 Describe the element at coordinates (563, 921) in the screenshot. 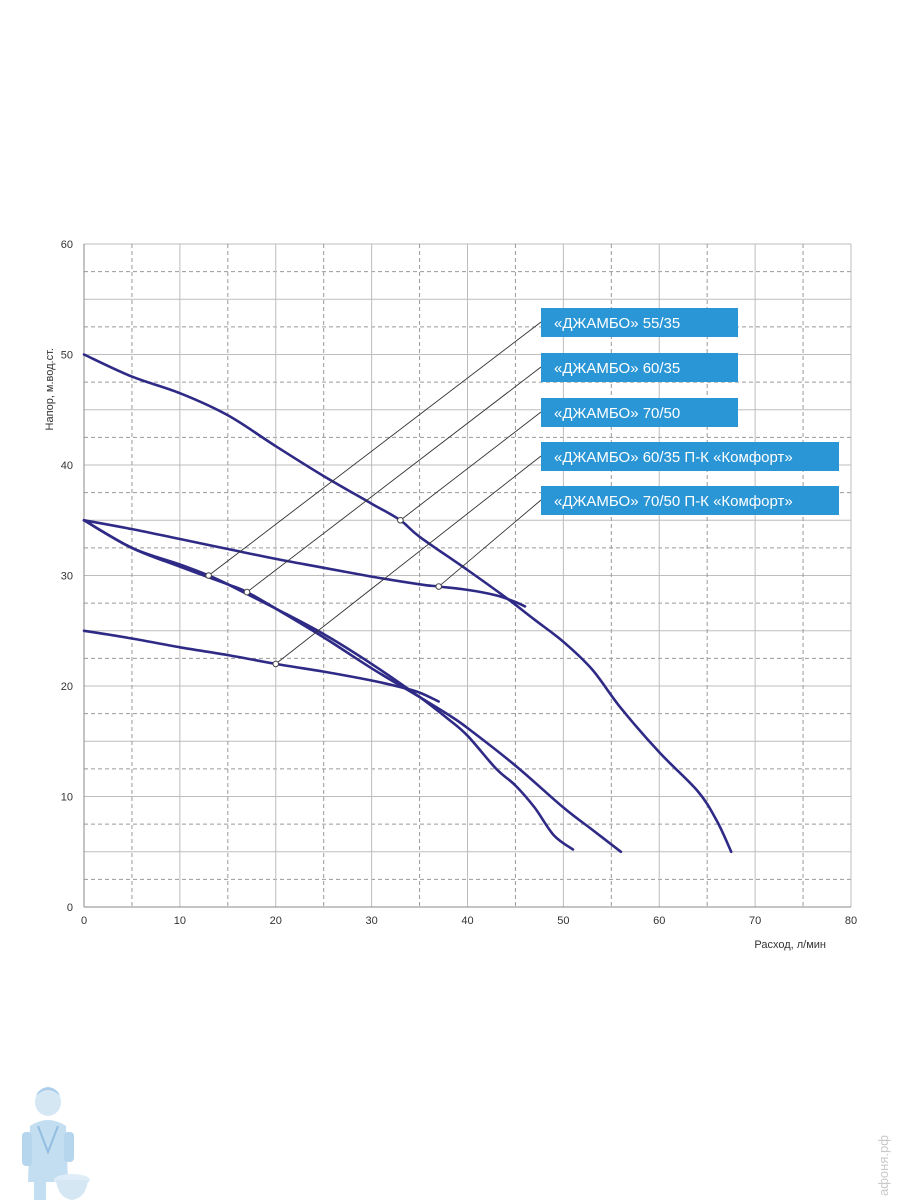

I see `x-tick-label: 50` at that location.